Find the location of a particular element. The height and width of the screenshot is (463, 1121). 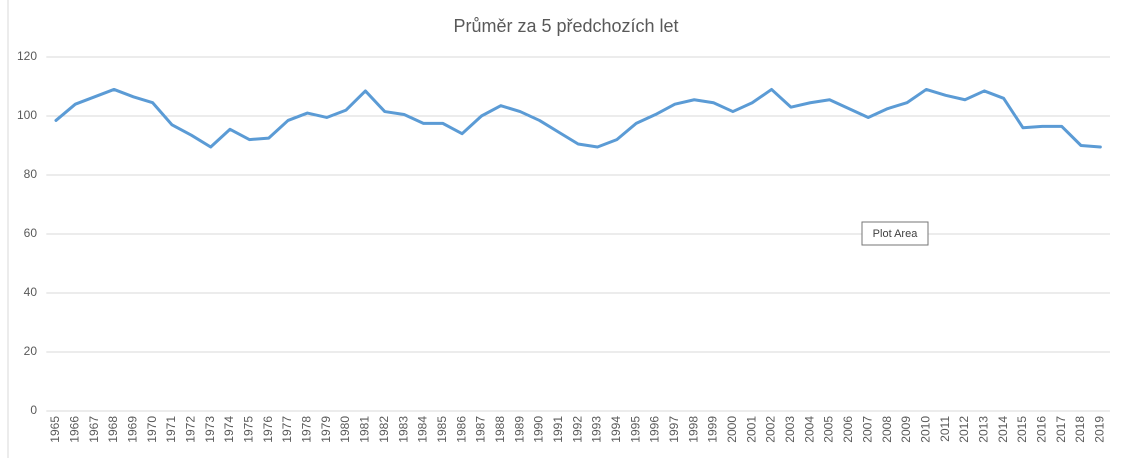

x-tick-label: 2002 is located at coordinates (771, 429).